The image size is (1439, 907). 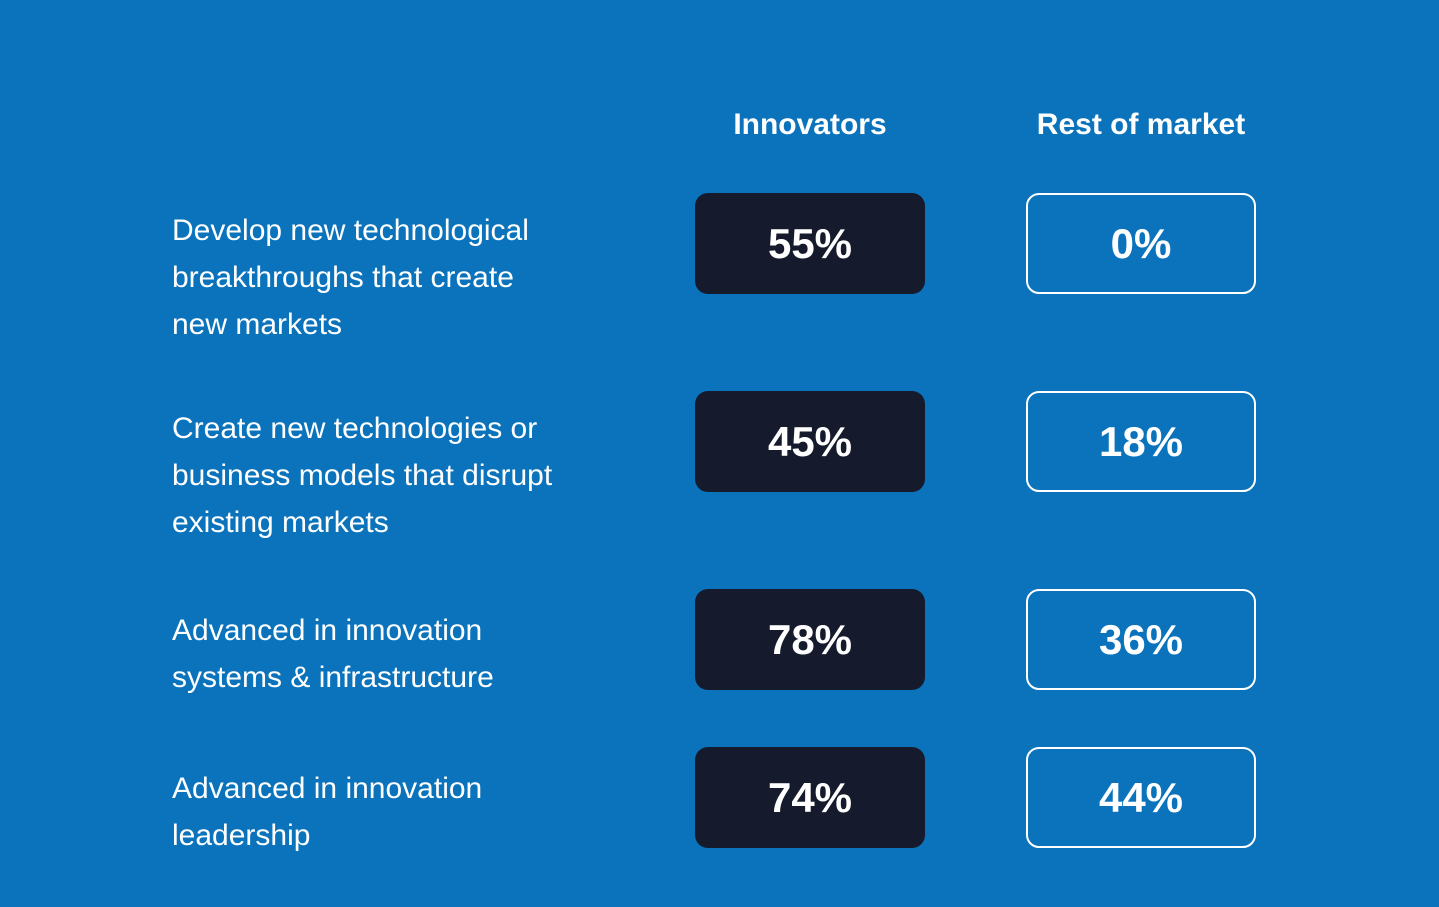 What do you see at coordinates (975, 147) in the screenshot?
I see `header-gap` at bounding box center [975, 147].